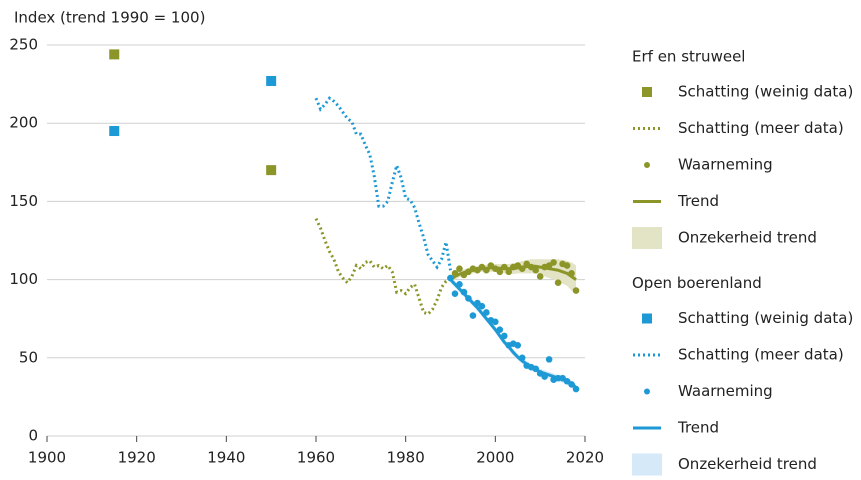  What do you see at coordinates (688, 57) in the screenshot?
I see `legend-group-title: Erf en struweel` at bounding box center [688, 57].